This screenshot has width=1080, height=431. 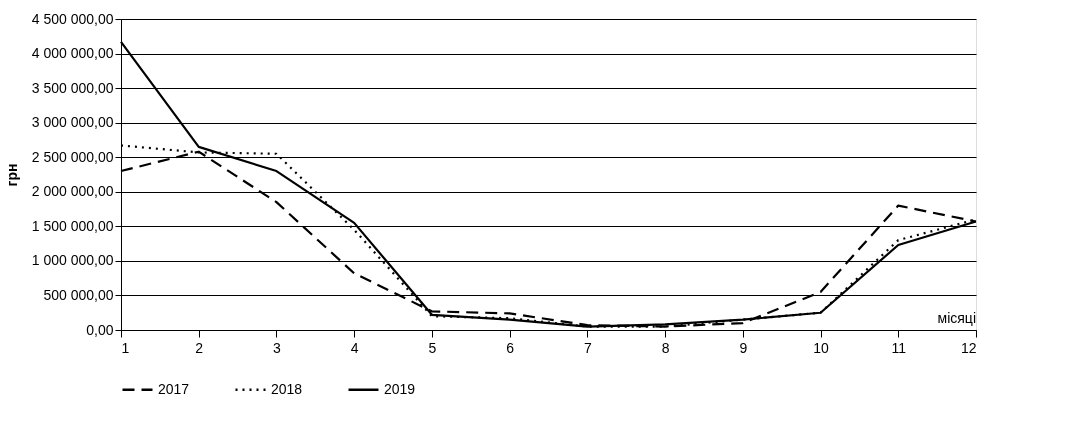 What do you see at coordinates (510, 347) in the screenshot?
I see `x-tick-label: 6` at bounding box center [510, 347].